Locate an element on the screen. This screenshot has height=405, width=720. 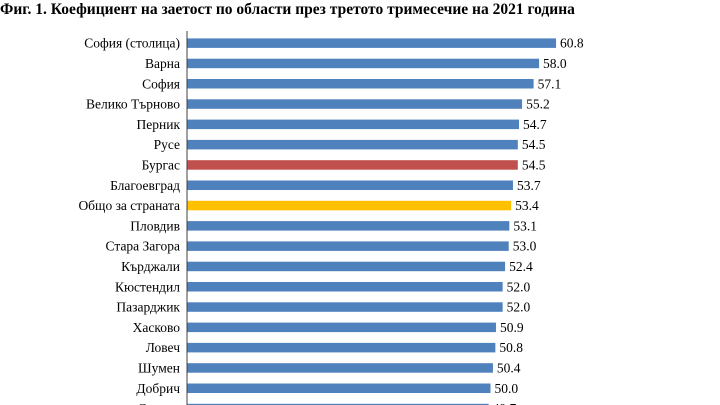
category-label: Велико Търново is located at coordinates (133, 104).